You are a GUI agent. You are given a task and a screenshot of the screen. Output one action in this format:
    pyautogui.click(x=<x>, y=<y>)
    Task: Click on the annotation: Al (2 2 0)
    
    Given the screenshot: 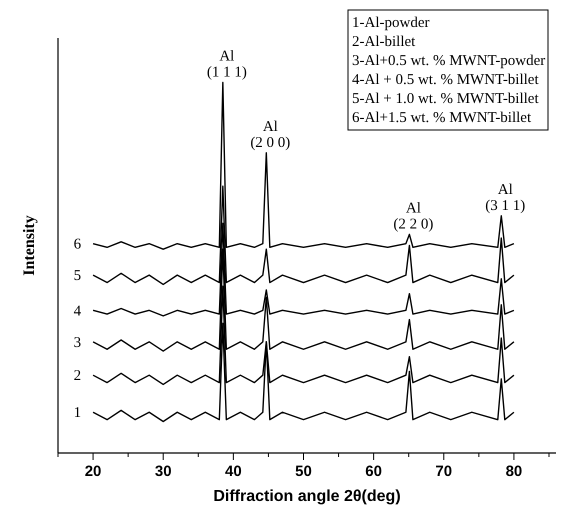 What is the action you would take?
    pyautogui.click(x=413, y=216)
    